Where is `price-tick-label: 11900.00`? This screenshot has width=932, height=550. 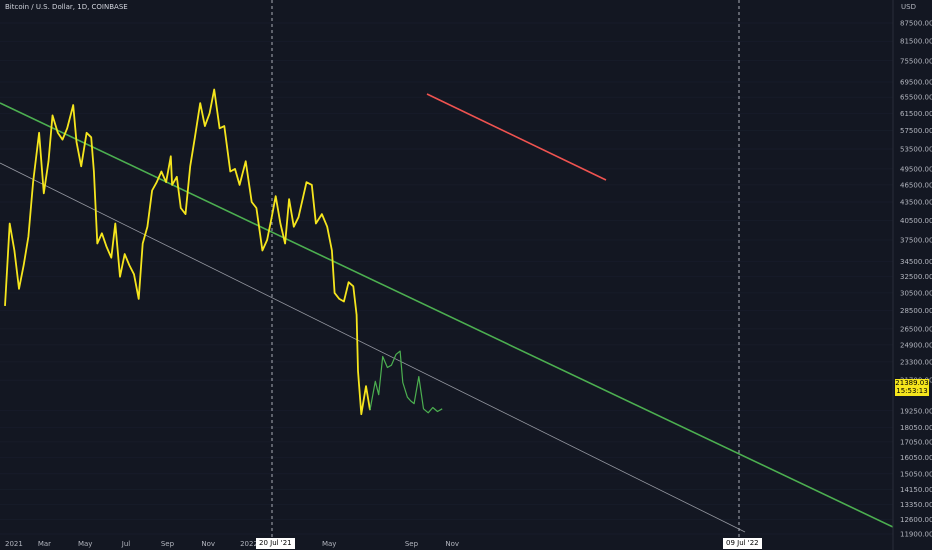
price-tick-label: 11900.00 is located at coordinates (916, 535).